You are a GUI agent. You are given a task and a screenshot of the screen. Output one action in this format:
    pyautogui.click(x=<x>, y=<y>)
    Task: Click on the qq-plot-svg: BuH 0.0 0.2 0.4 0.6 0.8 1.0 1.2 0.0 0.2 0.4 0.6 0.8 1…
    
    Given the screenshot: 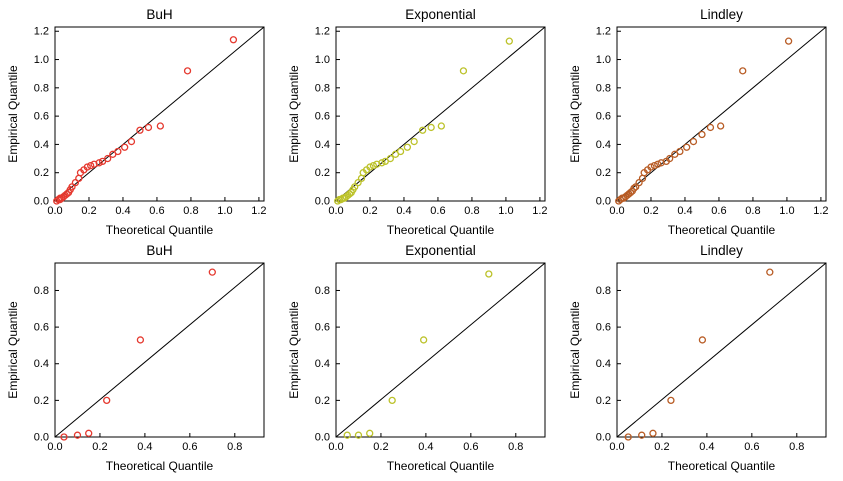 What is the action you would take?
    pyautogui.click(x=136, y=122)
    